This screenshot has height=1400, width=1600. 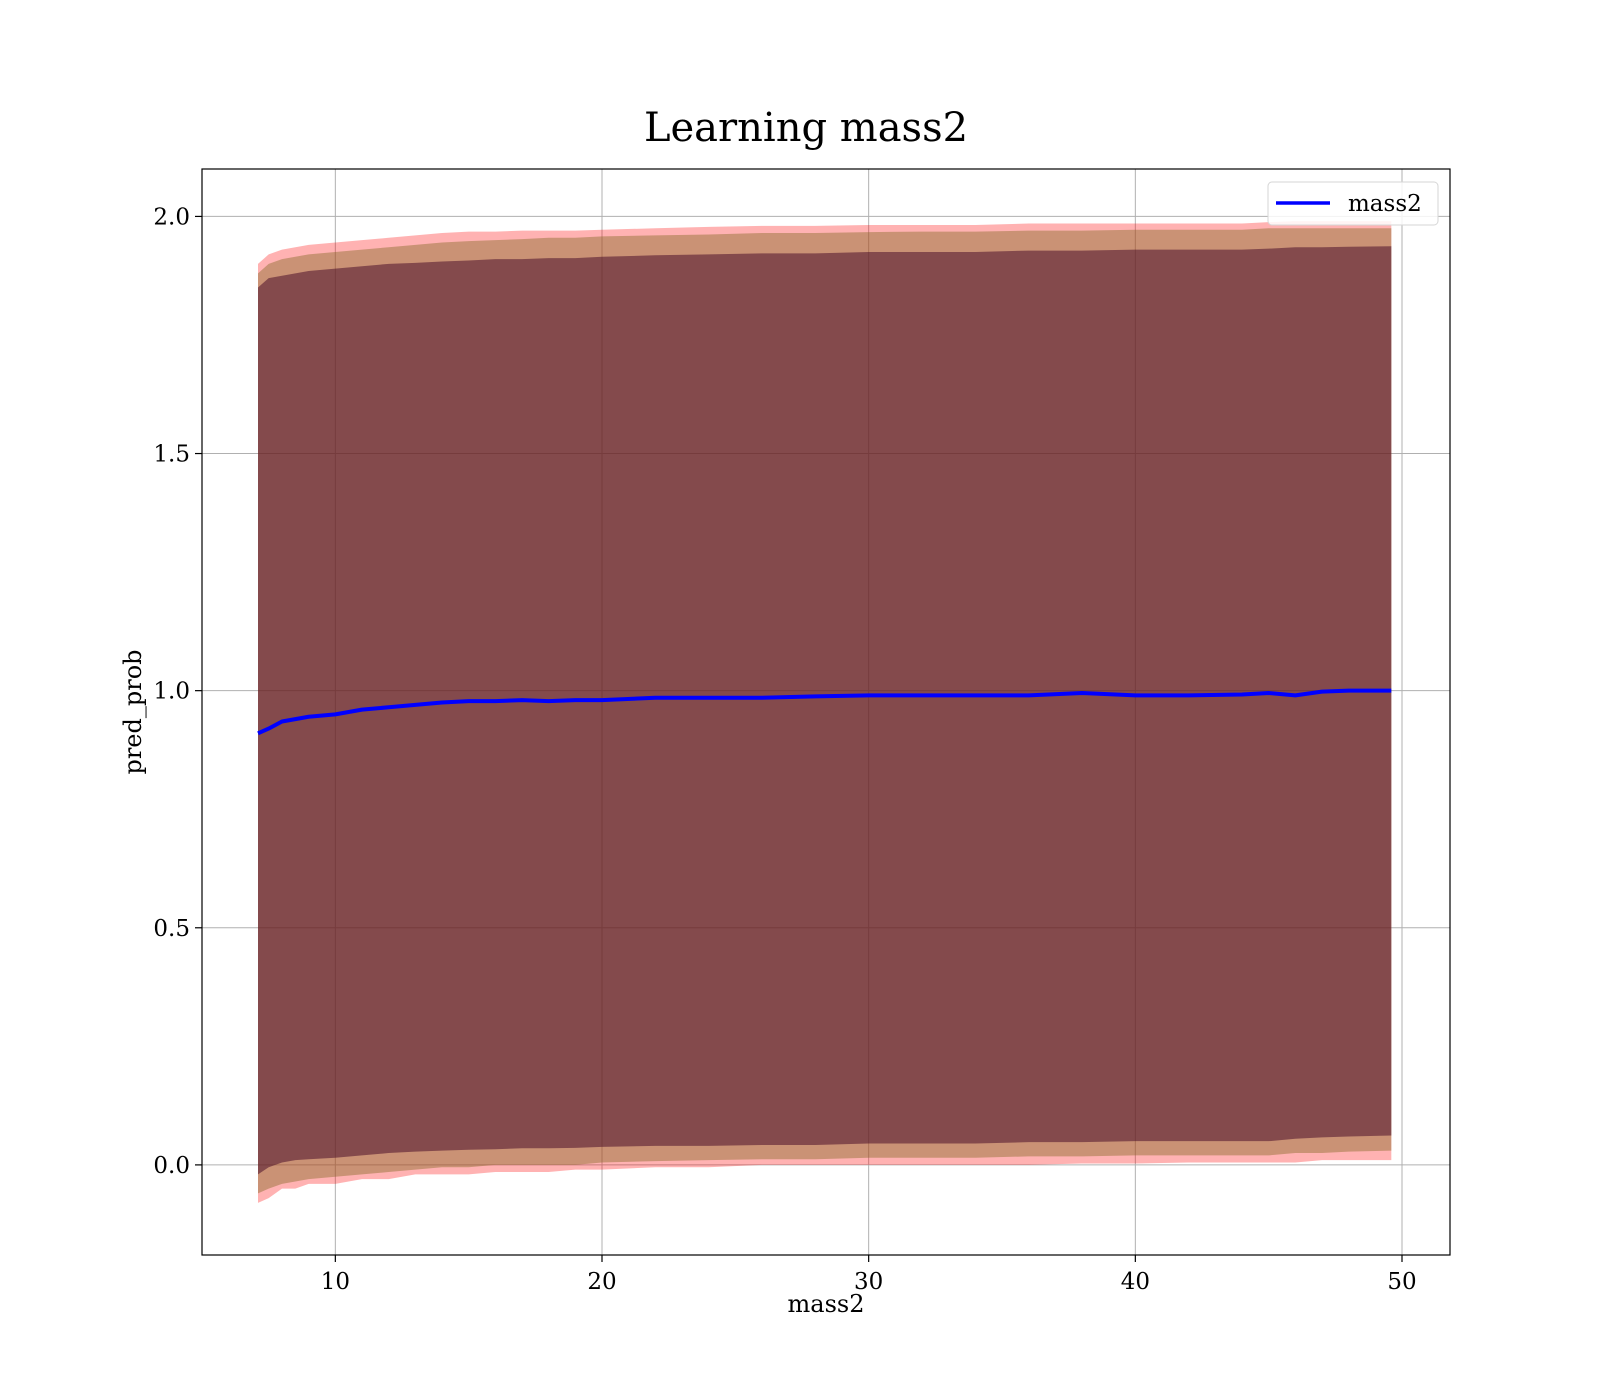 I want to click on legend-box, so click(x=1353, y=203).